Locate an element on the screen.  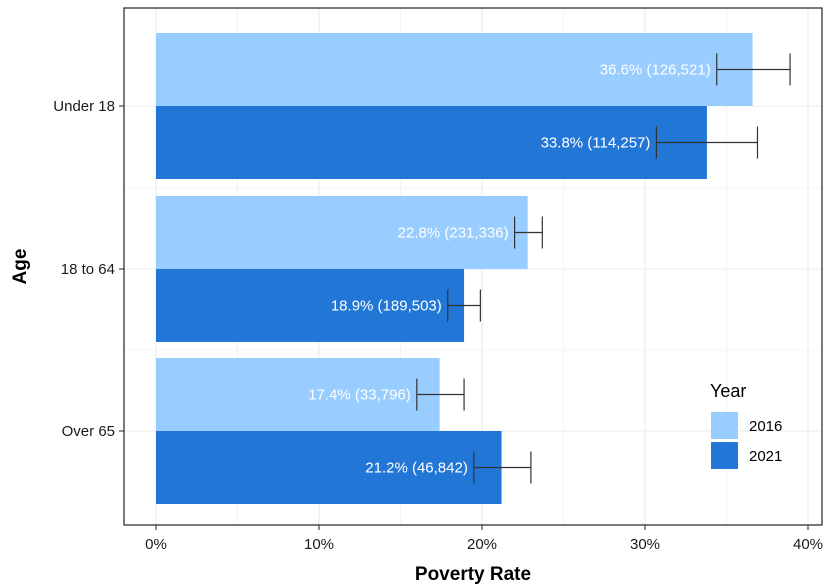
legend: Year 2016 2021 is located at coordinates (746, 425).